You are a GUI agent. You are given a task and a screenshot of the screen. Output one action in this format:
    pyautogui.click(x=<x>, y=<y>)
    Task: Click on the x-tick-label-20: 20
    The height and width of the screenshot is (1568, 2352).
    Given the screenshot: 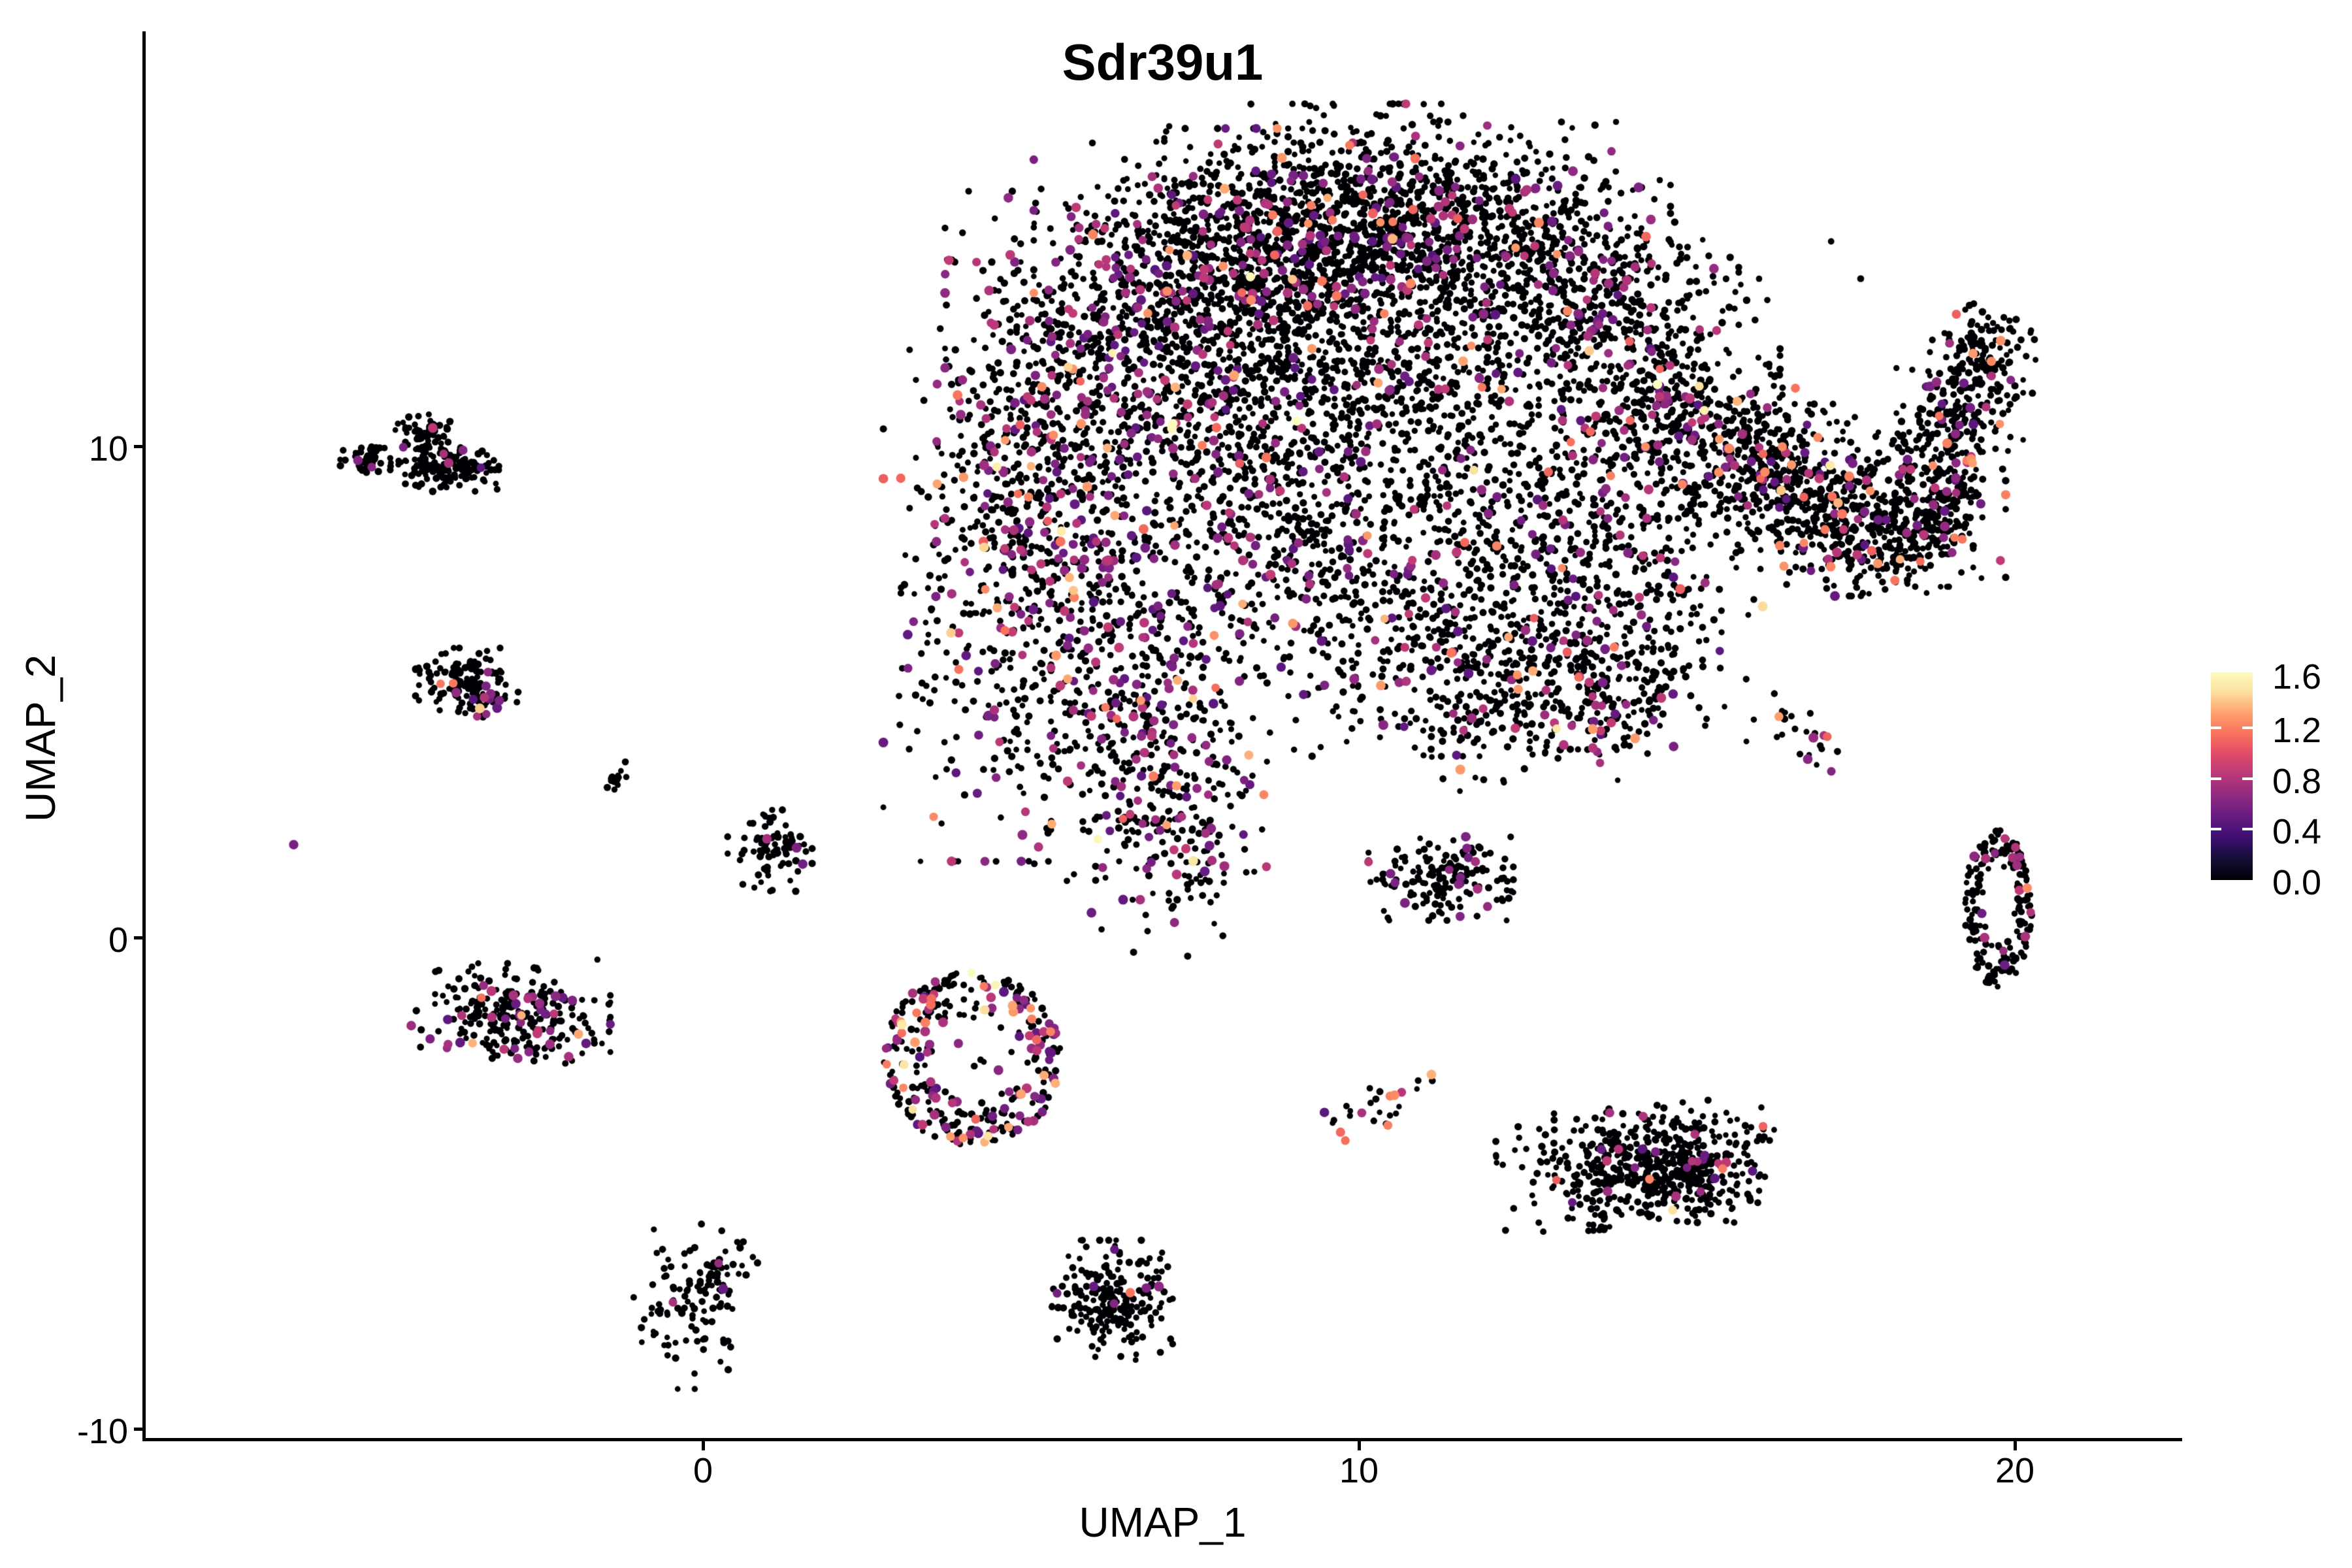 What is the action you would take?
    pyautogui.click(x=2015, y=1470)
    